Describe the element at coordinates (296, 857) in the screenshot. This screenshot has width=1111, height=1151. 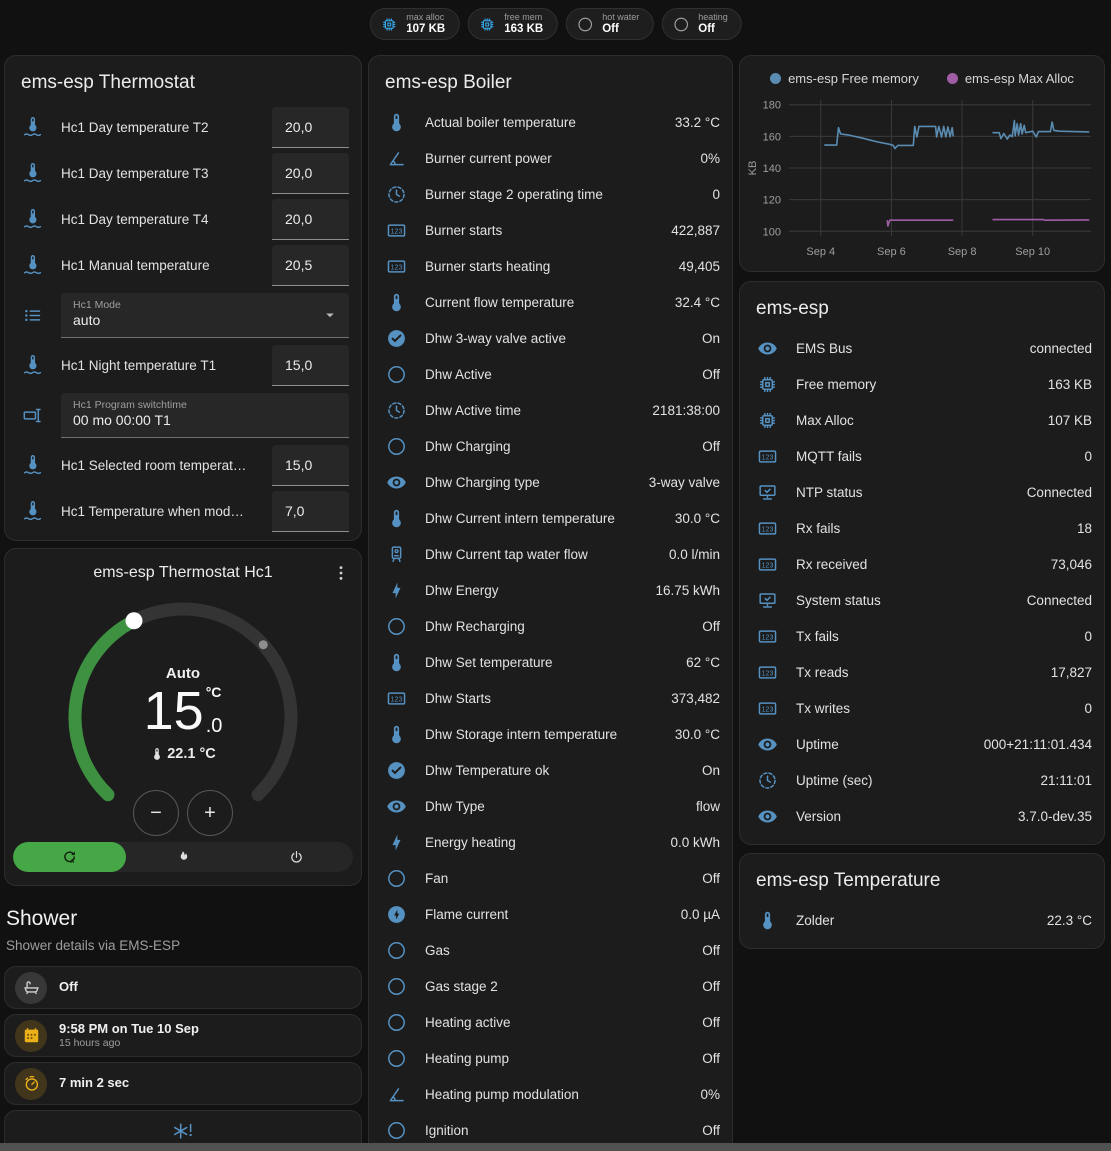
I see `hvac-mode-power-button` at that location.